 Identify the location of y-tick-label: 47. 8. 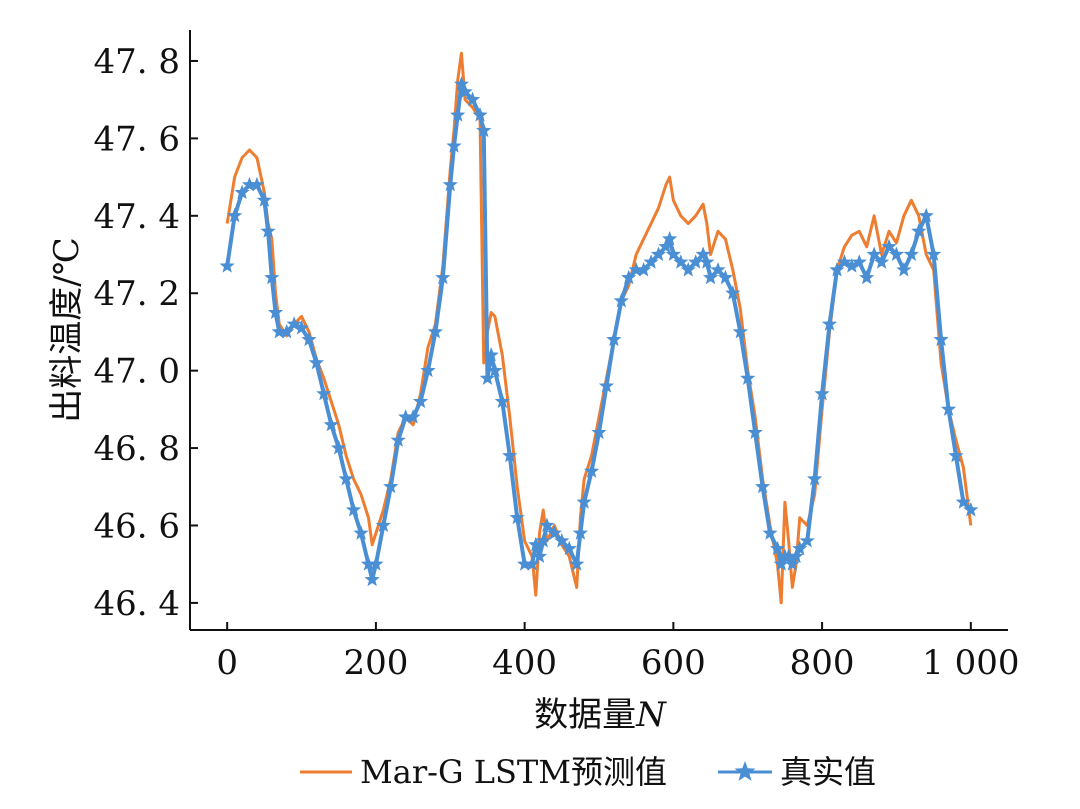
(136, 62).